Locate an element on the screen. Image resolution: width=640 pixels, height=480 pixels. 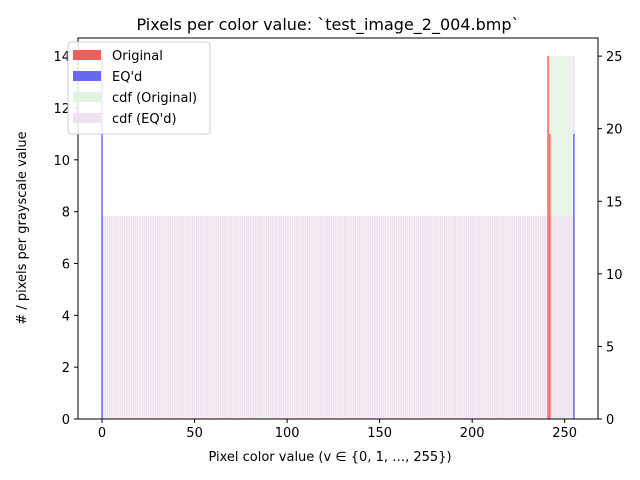
x-axis-label: Pixel color value (v ∈ {0, 1, …, 255}) is located at coordinates (329, 457).